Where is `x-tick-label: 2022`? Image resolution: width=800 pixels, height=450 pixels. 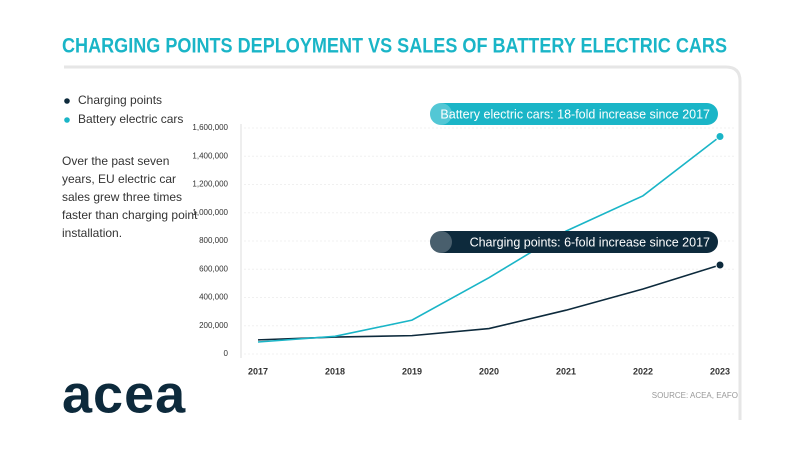 x-tick-label: 2022 is located at coordinates (643, 371).